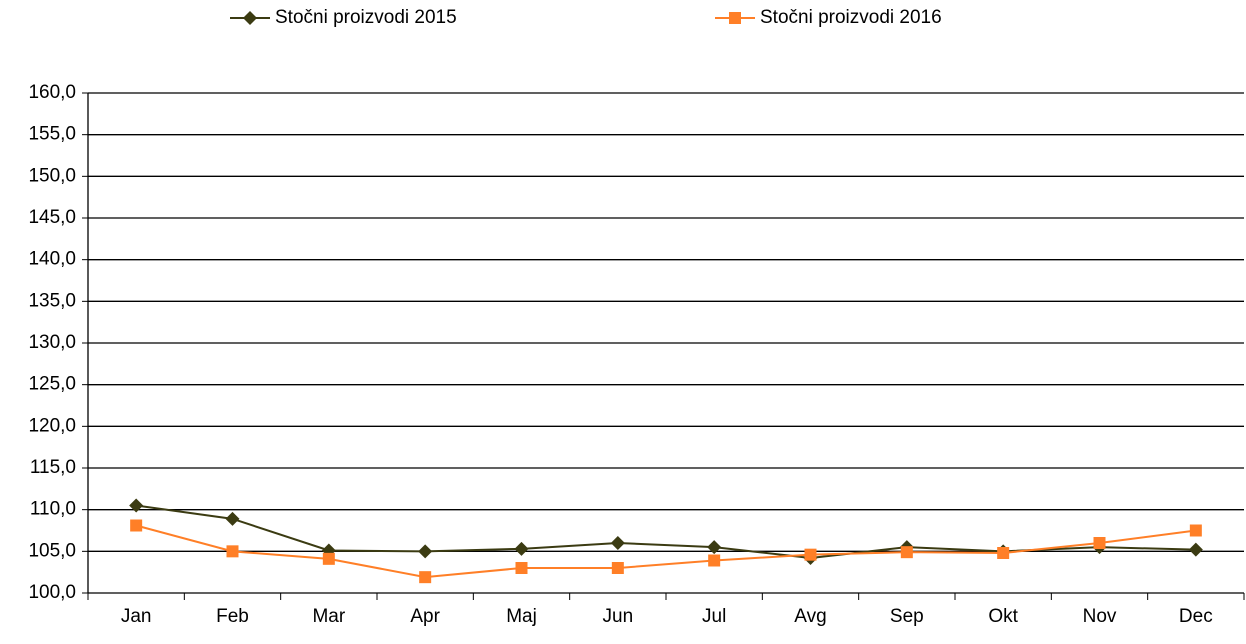  What do you see at coordinates (53, 467) in the screenshot?
I see `y-tick-label: 115,0` at bounding box center [53, 467].